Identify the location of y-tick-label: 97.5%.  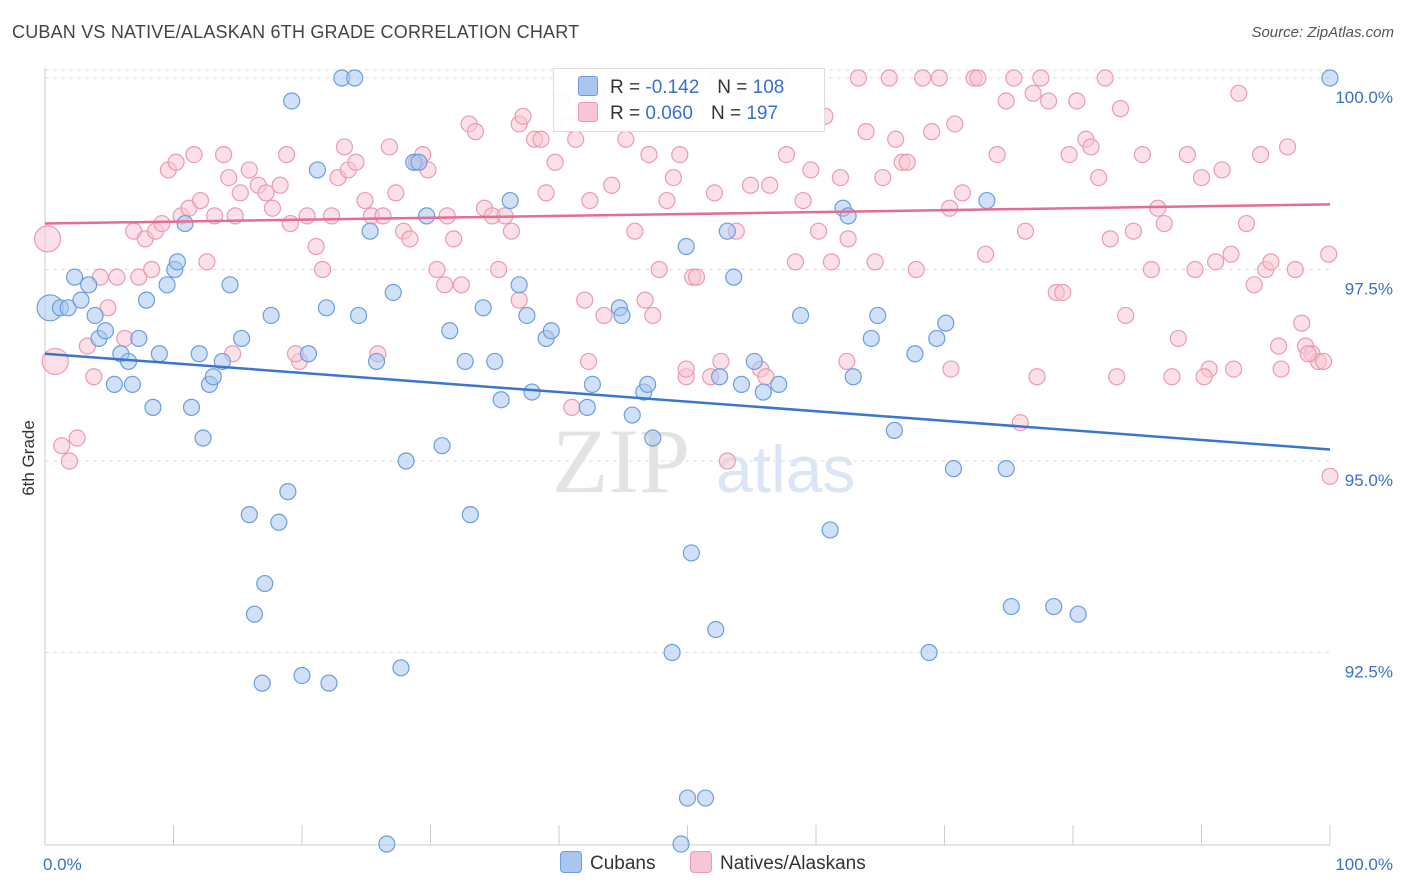
(1369, 289).